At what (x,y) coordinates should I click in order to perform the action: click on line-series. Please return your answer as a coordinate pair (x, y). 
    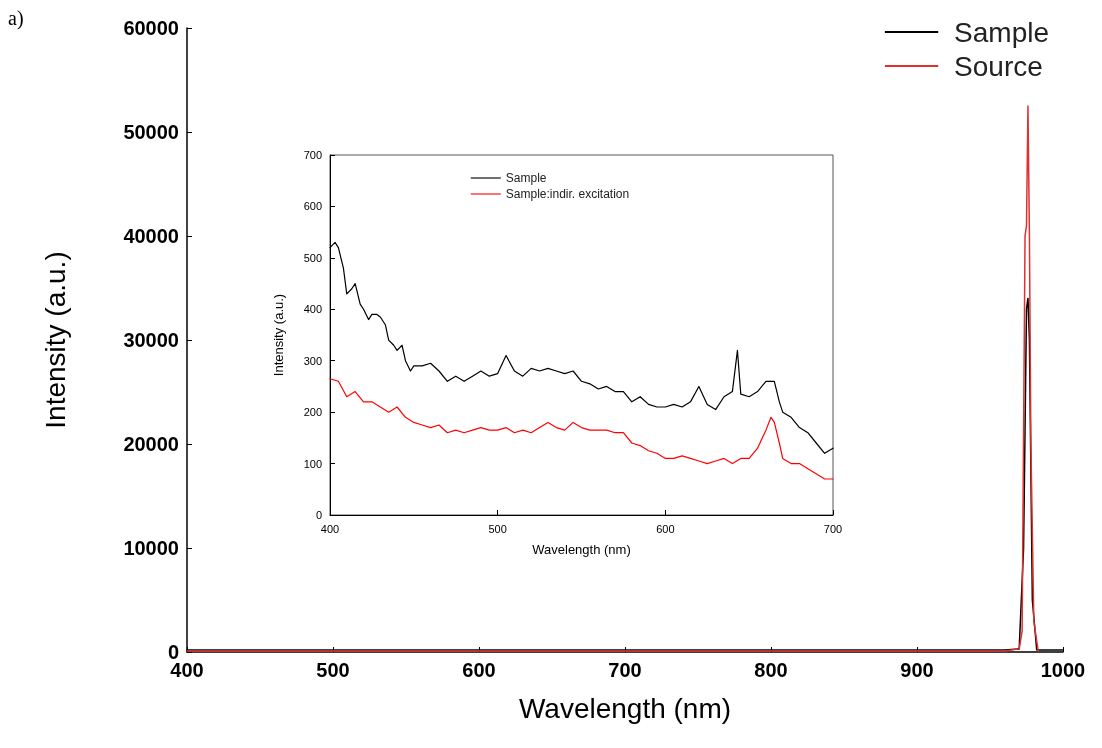
    Looking at the image, I should click on (581, 429).